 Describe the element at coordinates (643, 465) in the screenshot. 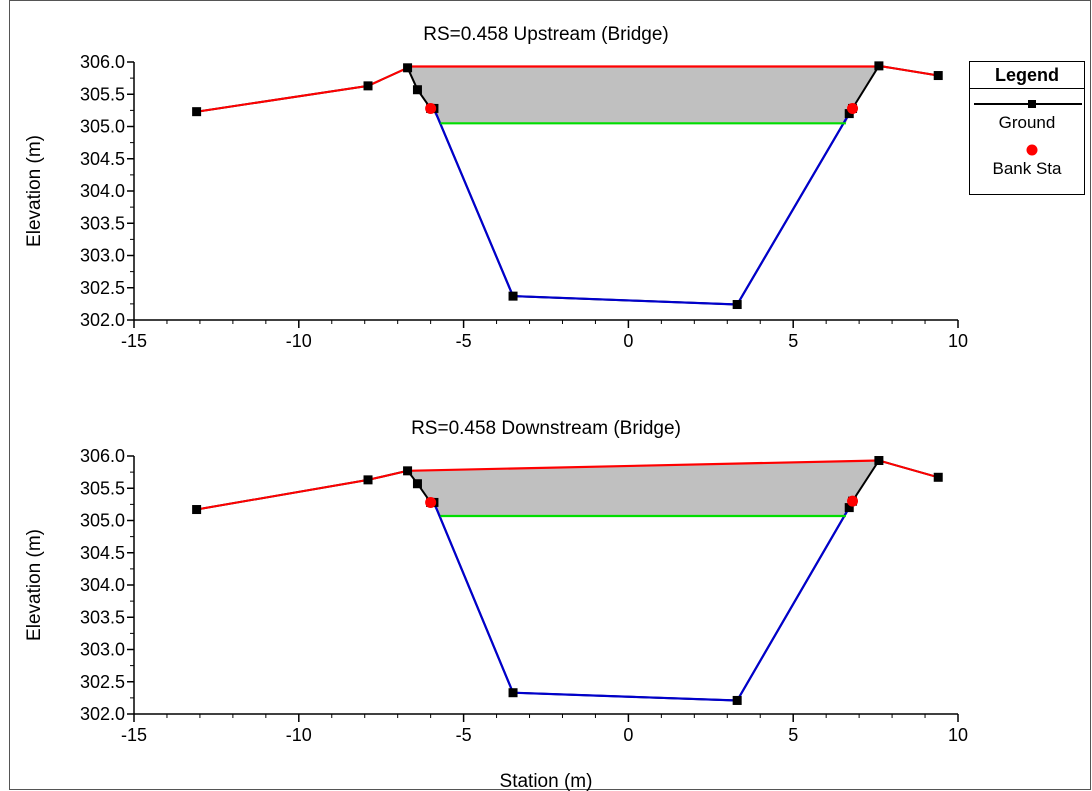

I see `deck-high-chord` at that location.